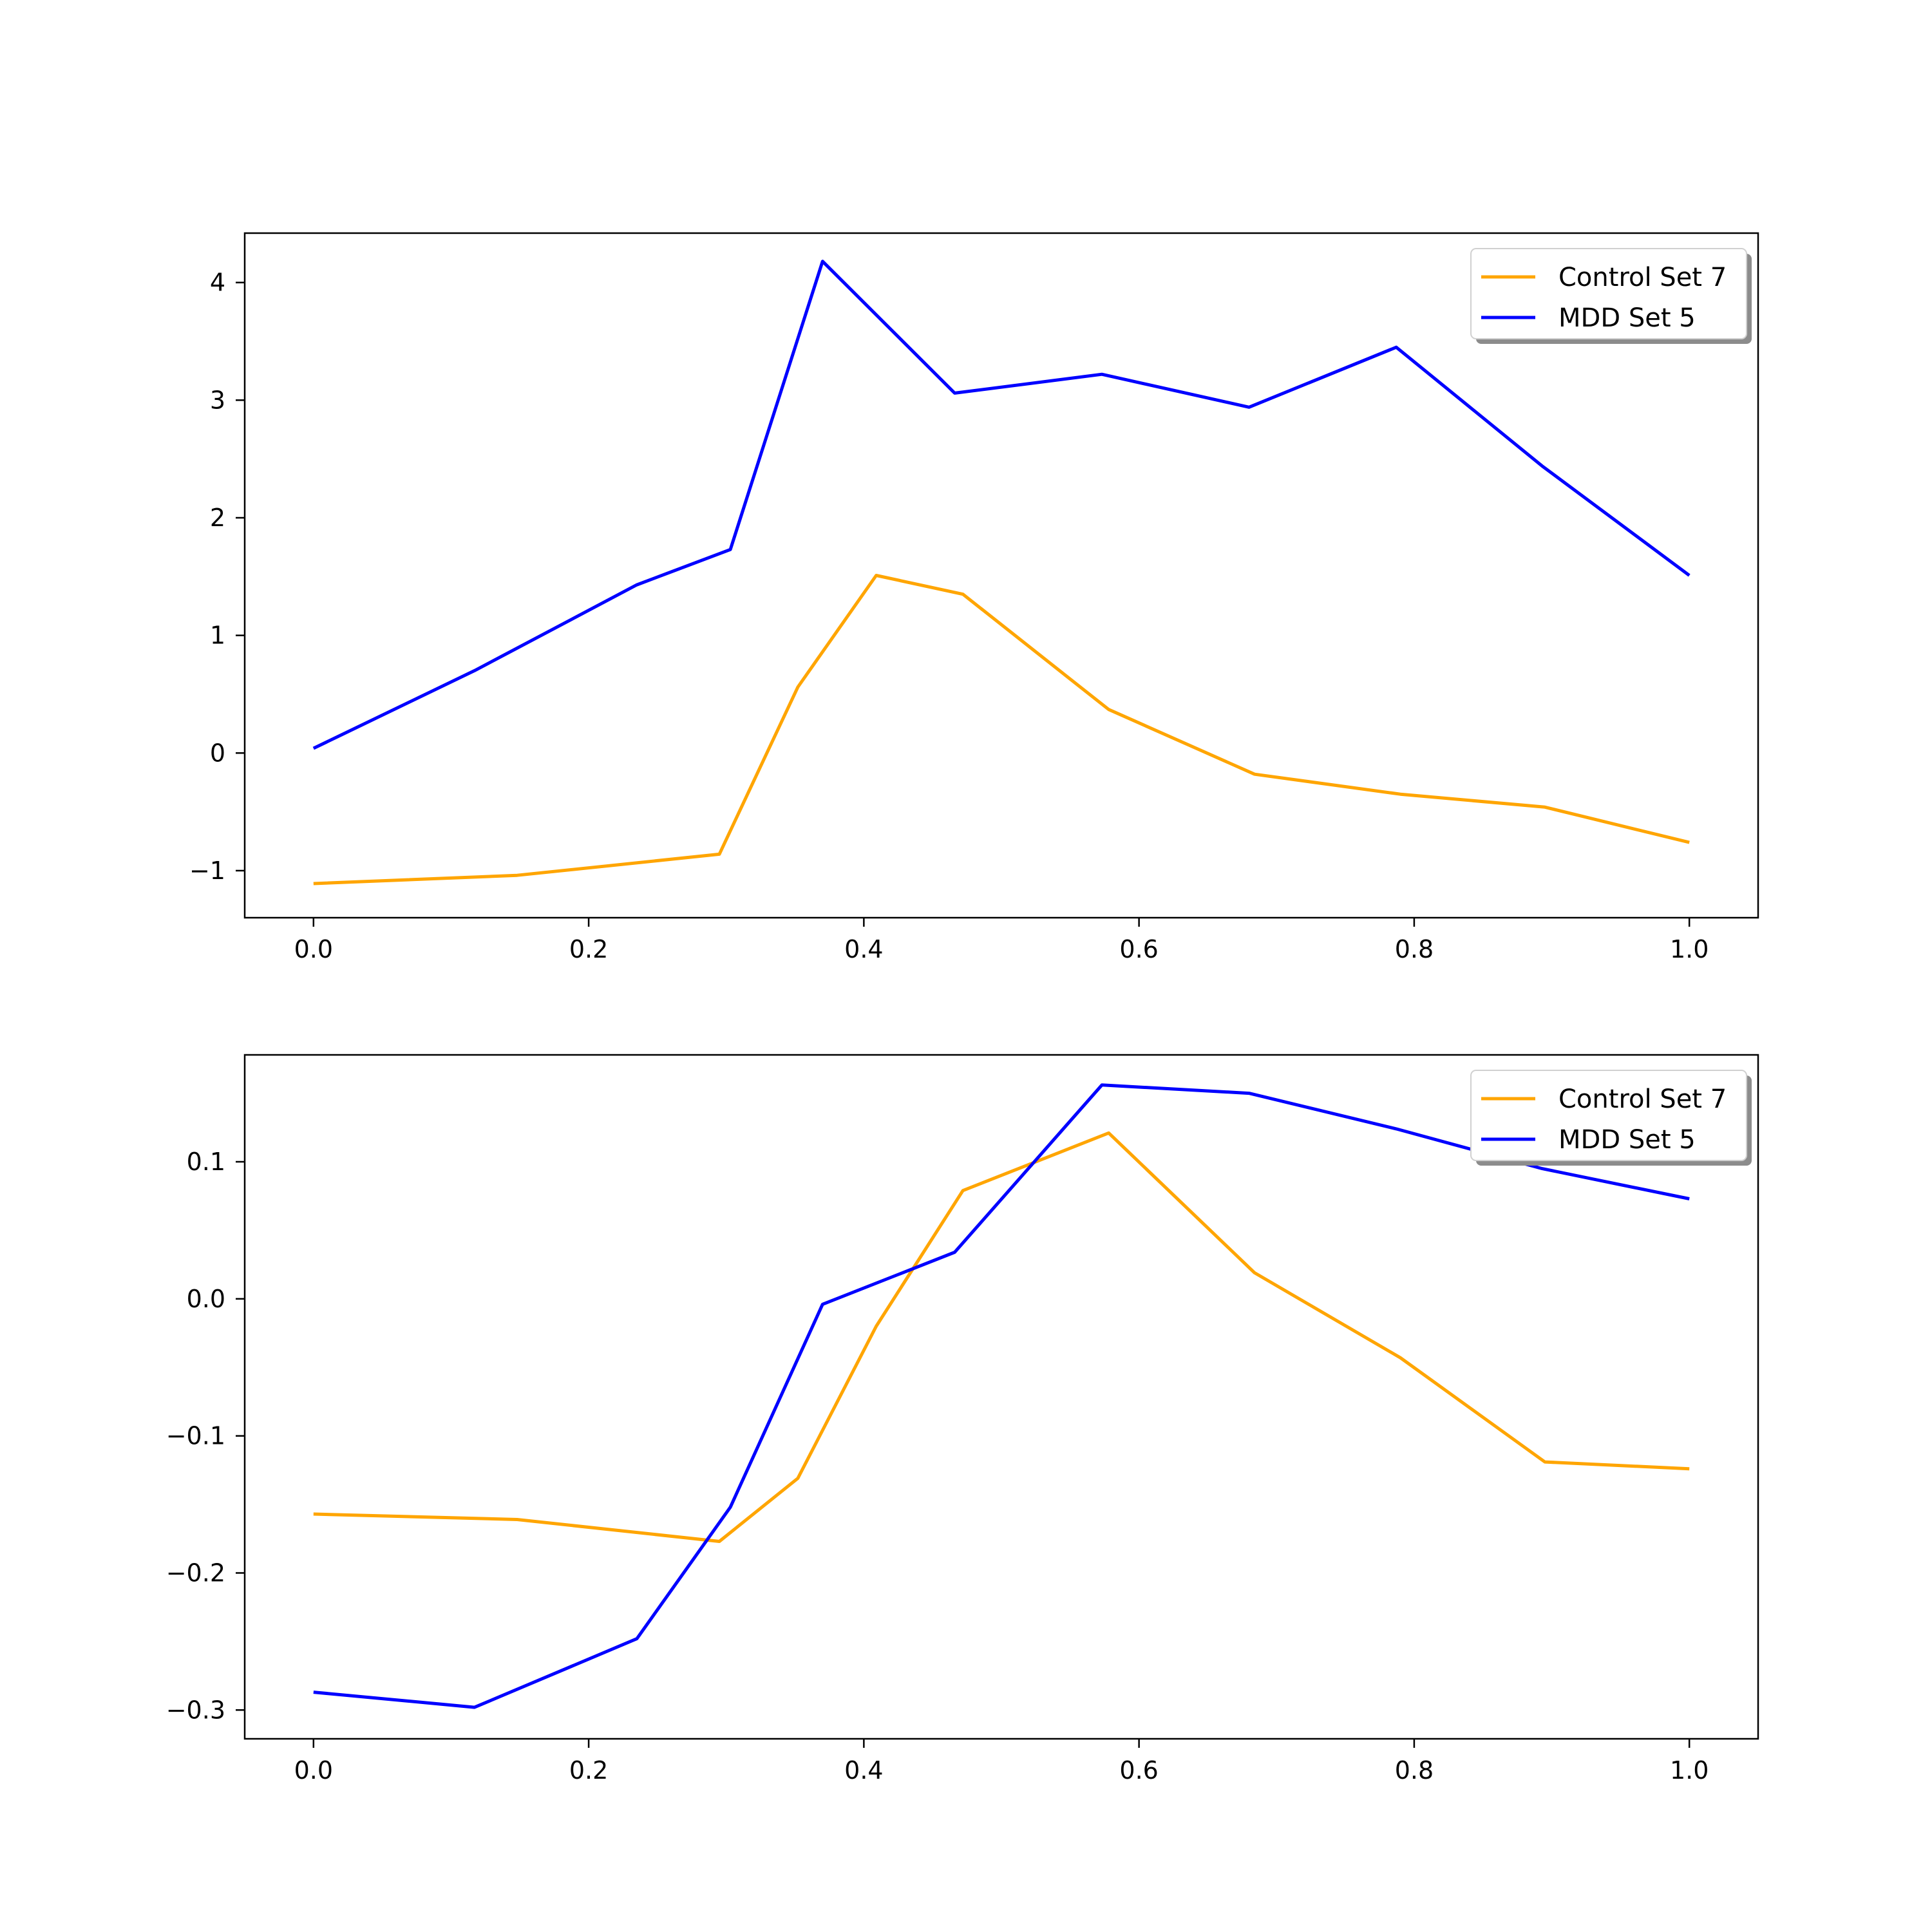  Describe the element at coordinates (206, 1162) in the screenshot. I see `y-tick-label: 0.1` at that location.